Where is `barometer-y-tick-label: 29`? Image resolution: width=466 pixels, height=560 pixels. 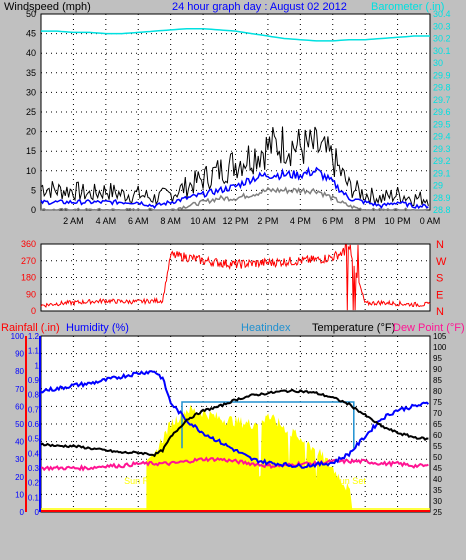 barometer-y-tick-label: 29 is located at coordinates (438, 186).